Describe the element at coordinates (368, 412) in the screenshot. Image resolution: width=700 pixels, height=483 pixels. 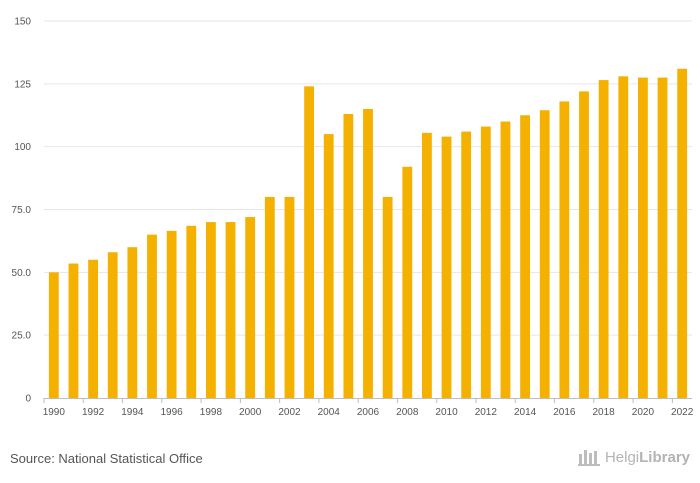
I see `x-tick-label: 2006` at that location.